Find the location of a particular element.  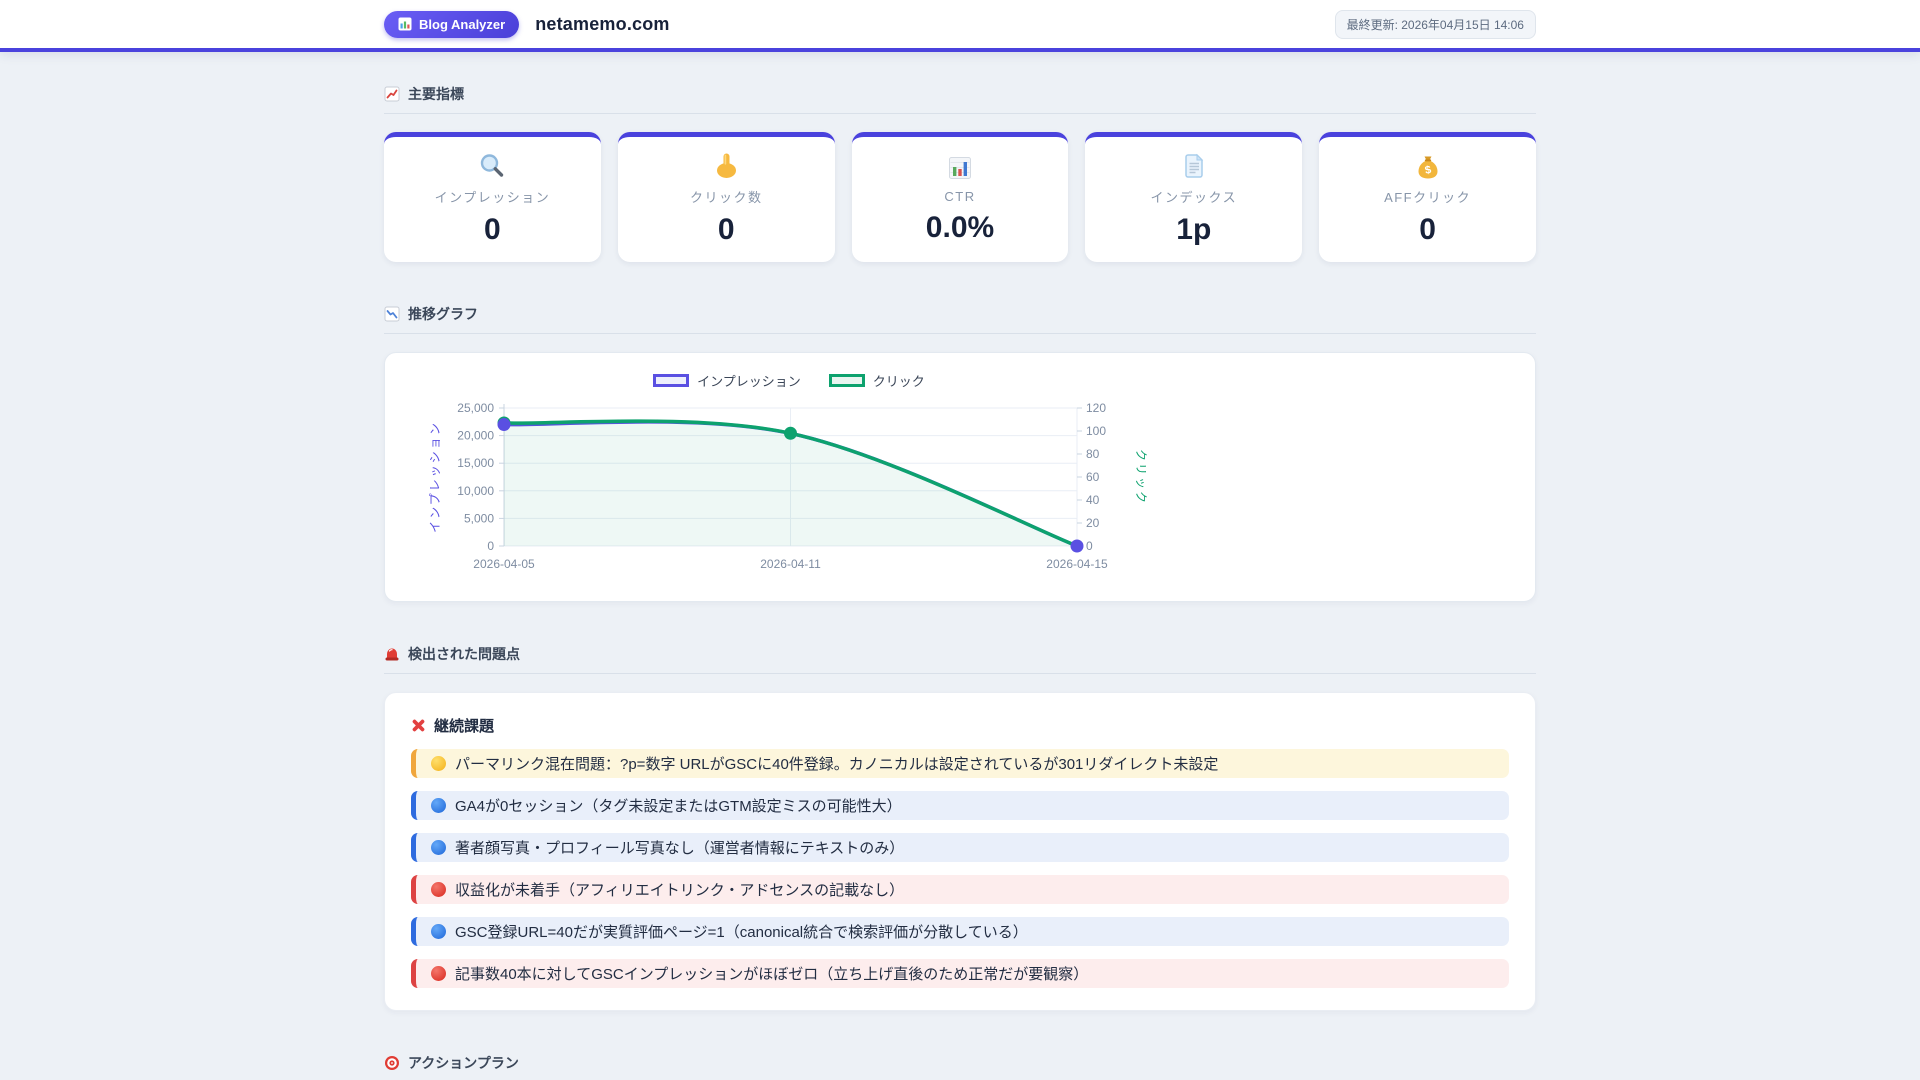

siren-icon is located at coordinates (392, 654).